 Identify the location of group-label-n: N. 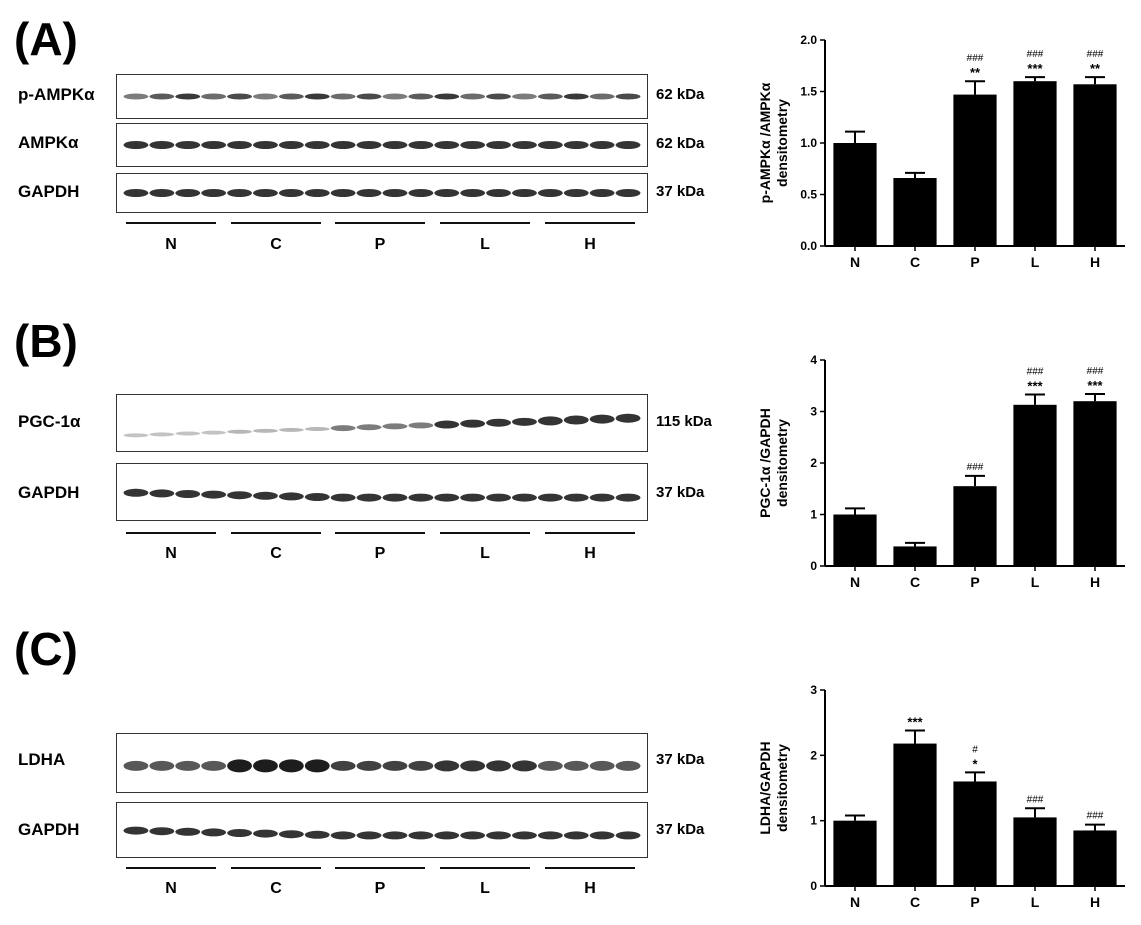
(171, 553).